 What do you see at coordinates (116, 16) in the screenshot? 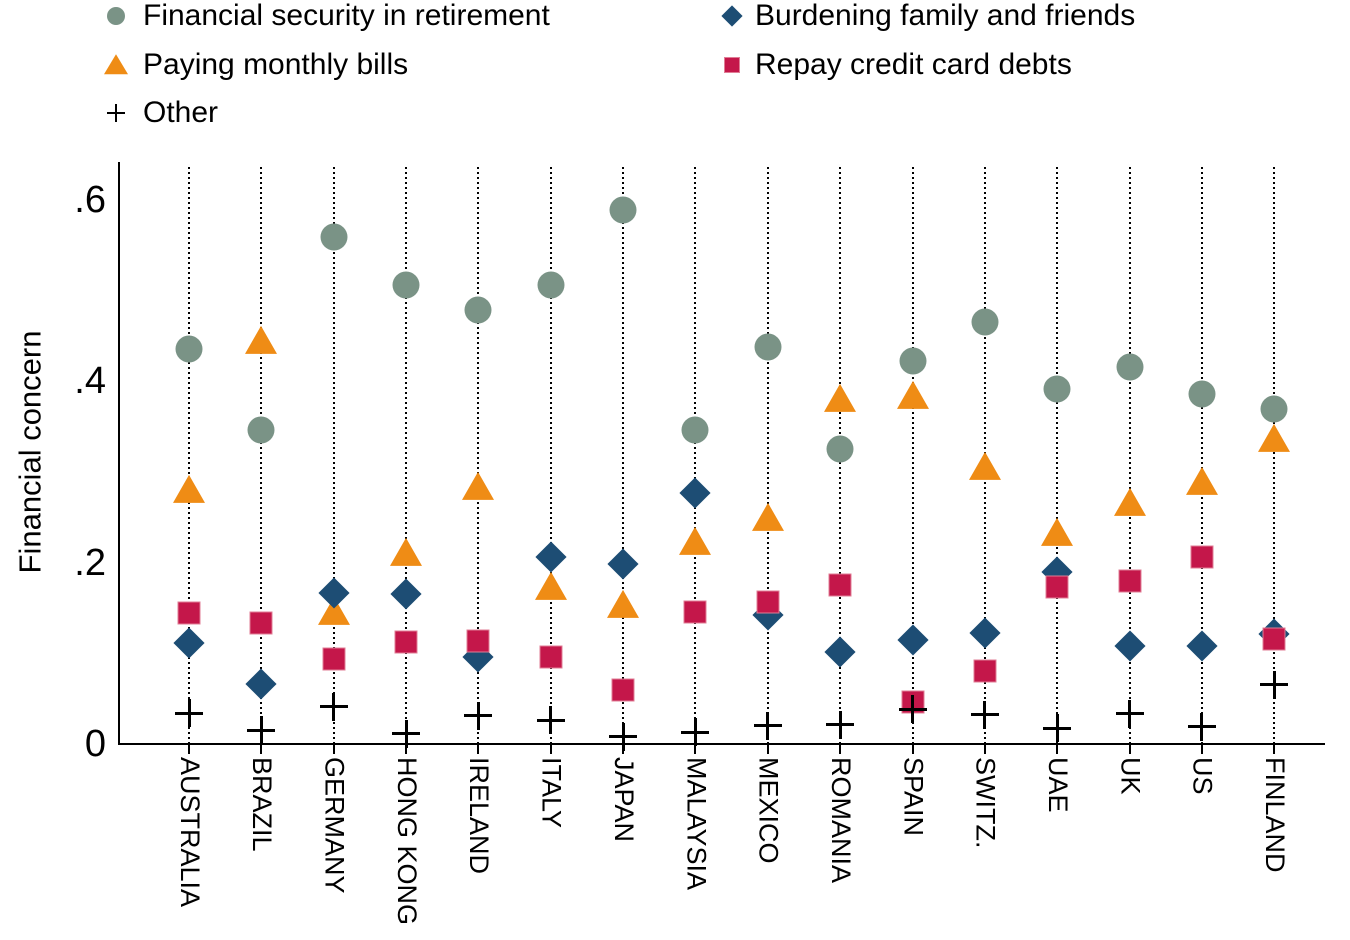
I see `legend-circle-icon` at bounding box center [116, 16].